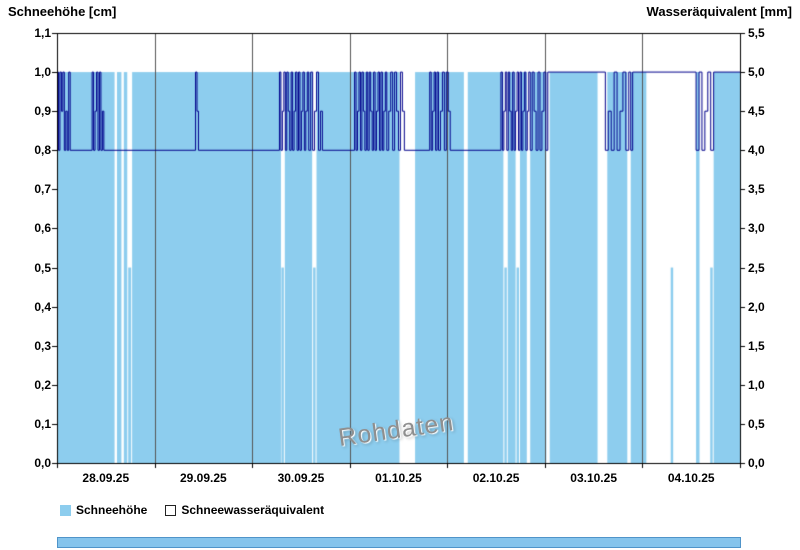  What do you see at coordinates (719, 11) in the screenshot?
I see `right-axis-title: Wasseräquivalent [mm]` at bounding box center [719, 11].